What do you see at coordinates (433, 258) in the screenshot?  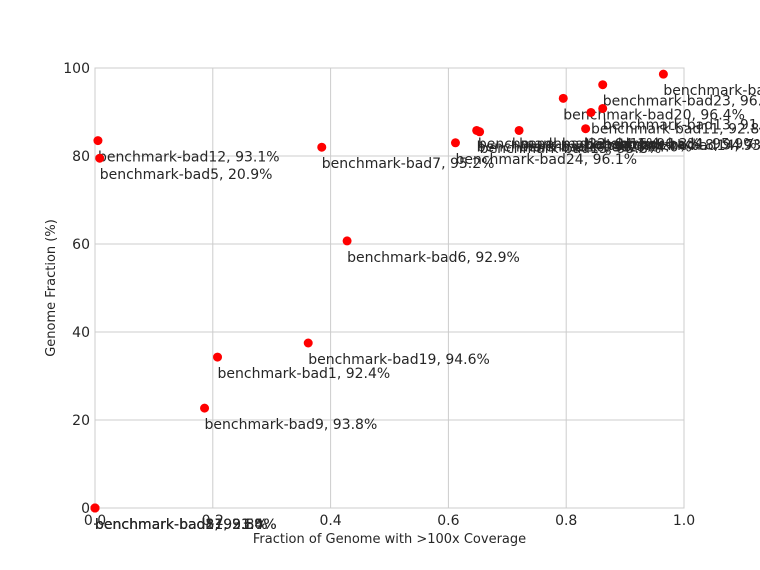 I see `point-label: benchmark-bad6, 92.9%` at bounding box center [433, 258].